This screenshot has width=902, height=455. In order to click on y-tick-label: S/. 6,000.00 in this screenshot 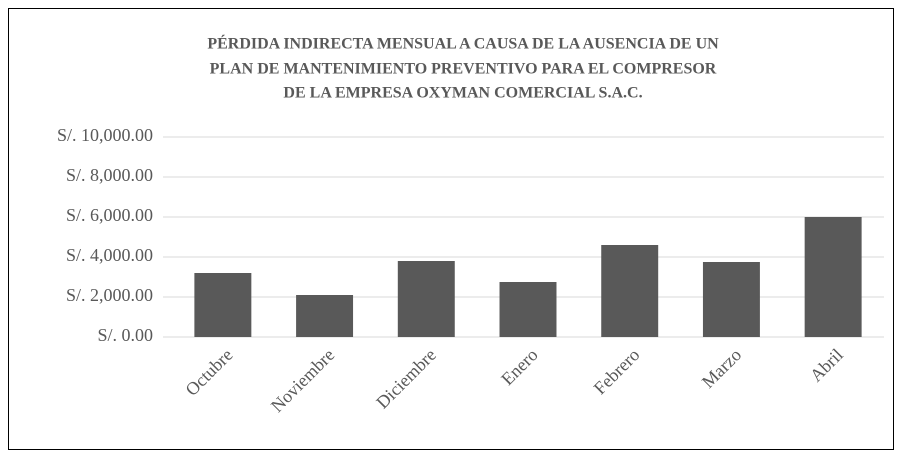, I will do `click(109, 215)`.